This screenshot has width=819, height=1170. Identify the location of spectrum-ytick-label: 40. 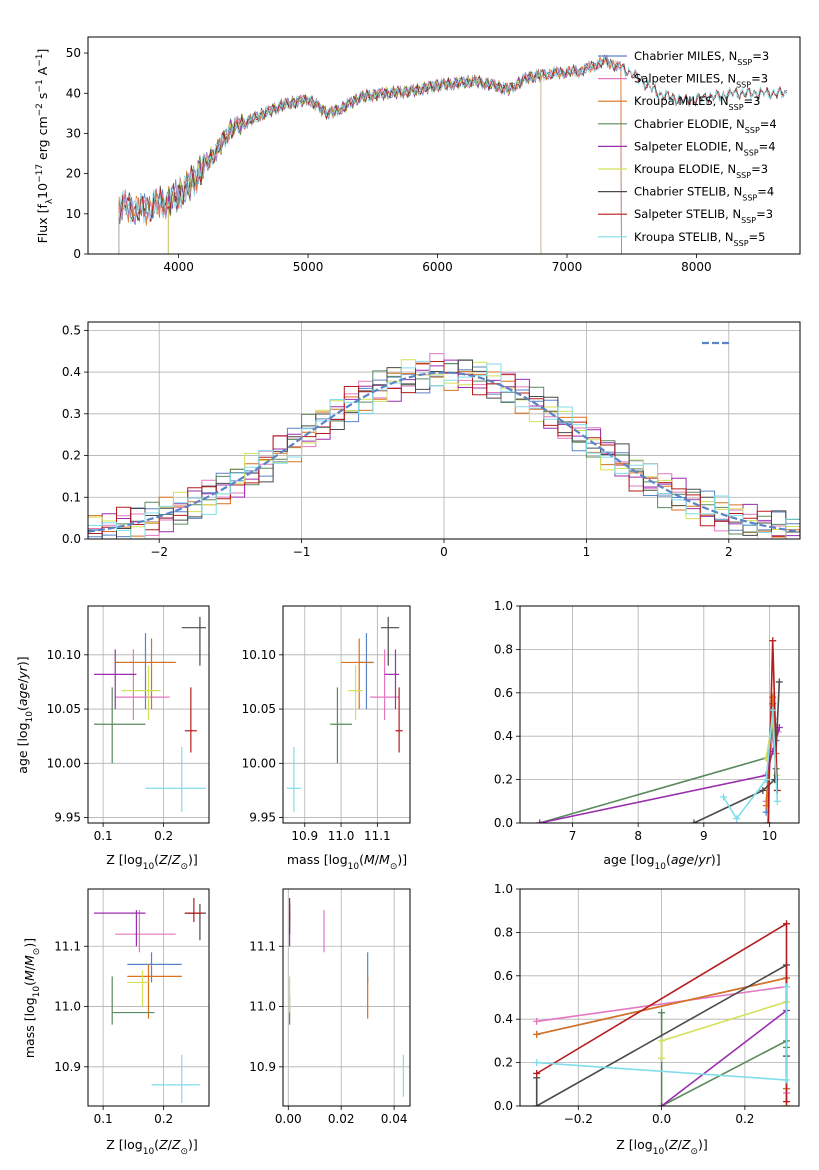
(73, 93).